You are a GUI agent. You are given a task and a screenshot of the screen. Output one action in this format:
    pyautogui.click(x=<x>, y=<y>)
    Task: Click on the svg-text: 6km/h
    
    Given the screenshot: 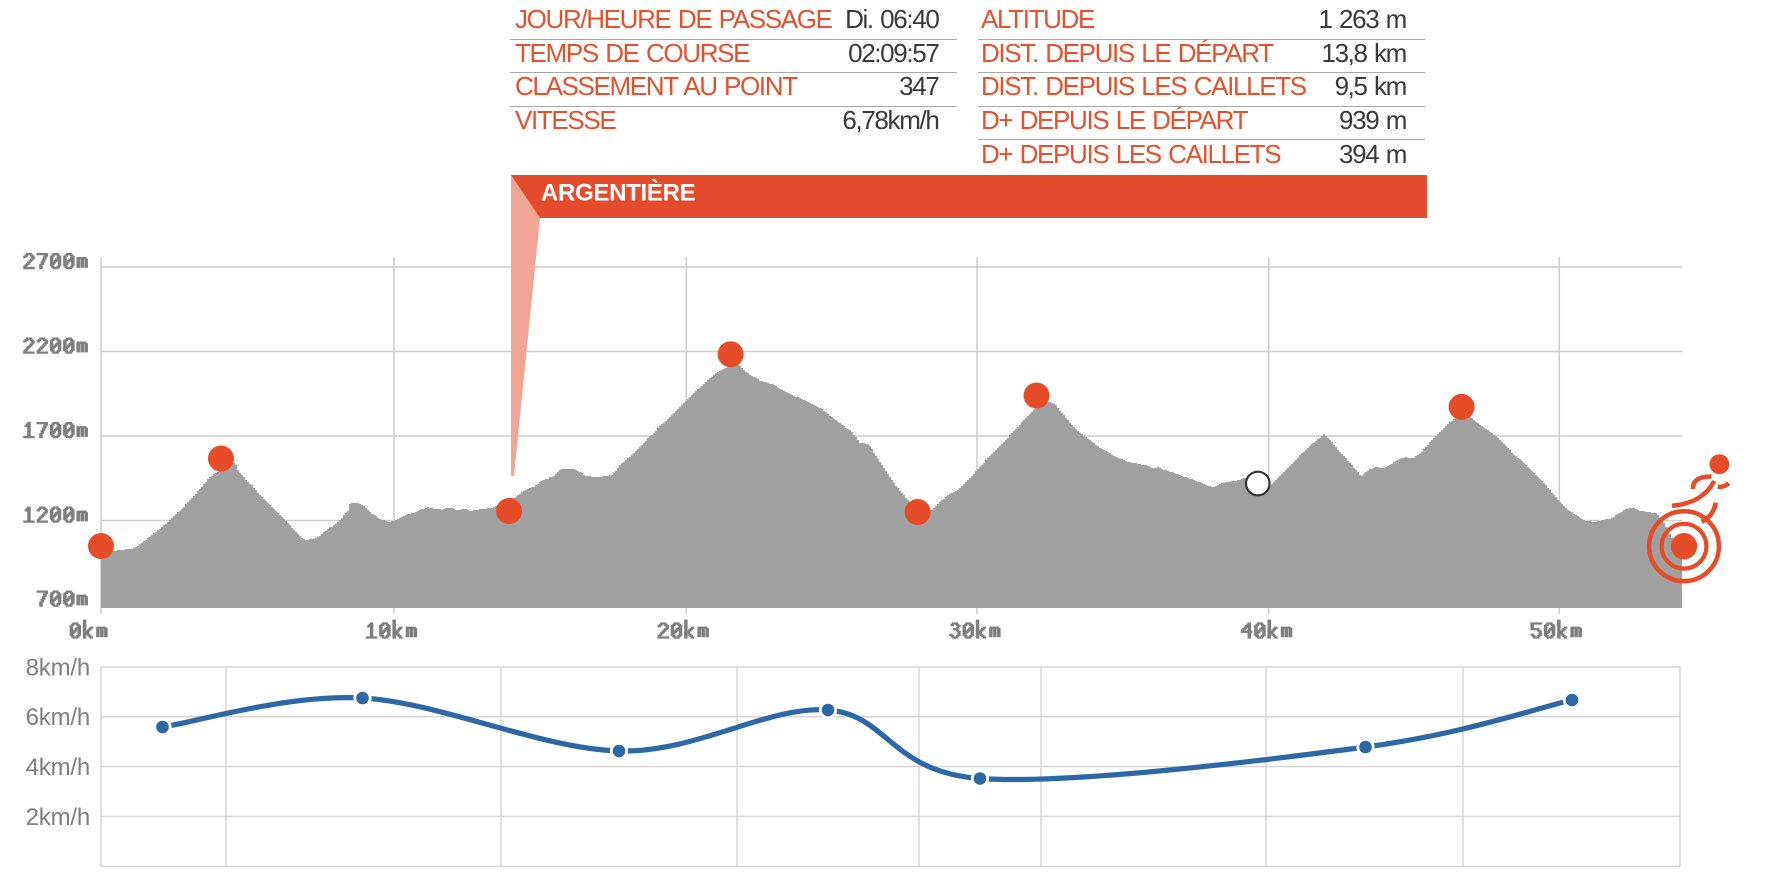 What is the action you would take?
    pyautogui.click(x=58, y=717)
    